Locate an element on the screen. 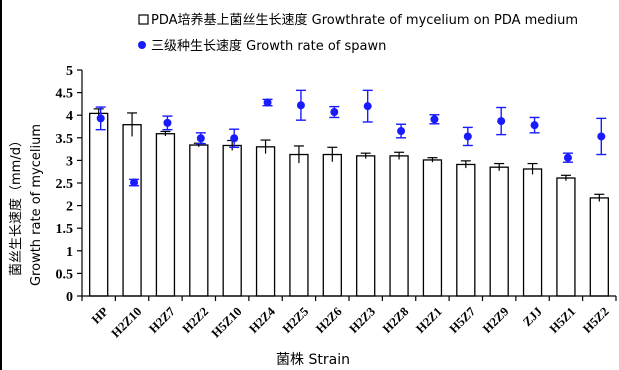 The height and width of the screenshot is (370, 619). legend-bar-swatch is located at coordinates (143, 19).